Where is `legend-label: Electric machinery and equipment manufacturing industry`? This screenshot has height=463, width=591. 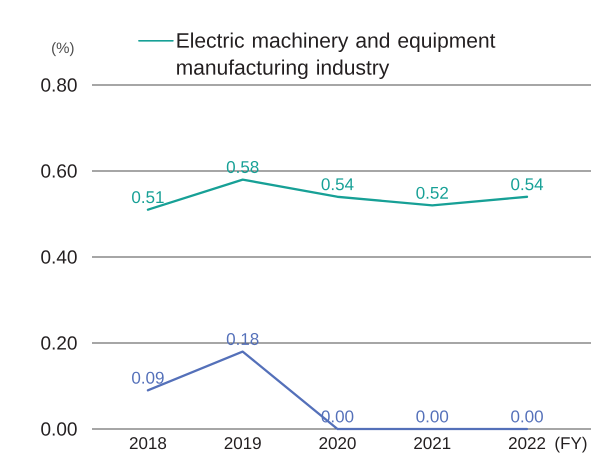
legend-label: Electric machinery and equipment manufacturing industry is located at coordinates (336, 56).